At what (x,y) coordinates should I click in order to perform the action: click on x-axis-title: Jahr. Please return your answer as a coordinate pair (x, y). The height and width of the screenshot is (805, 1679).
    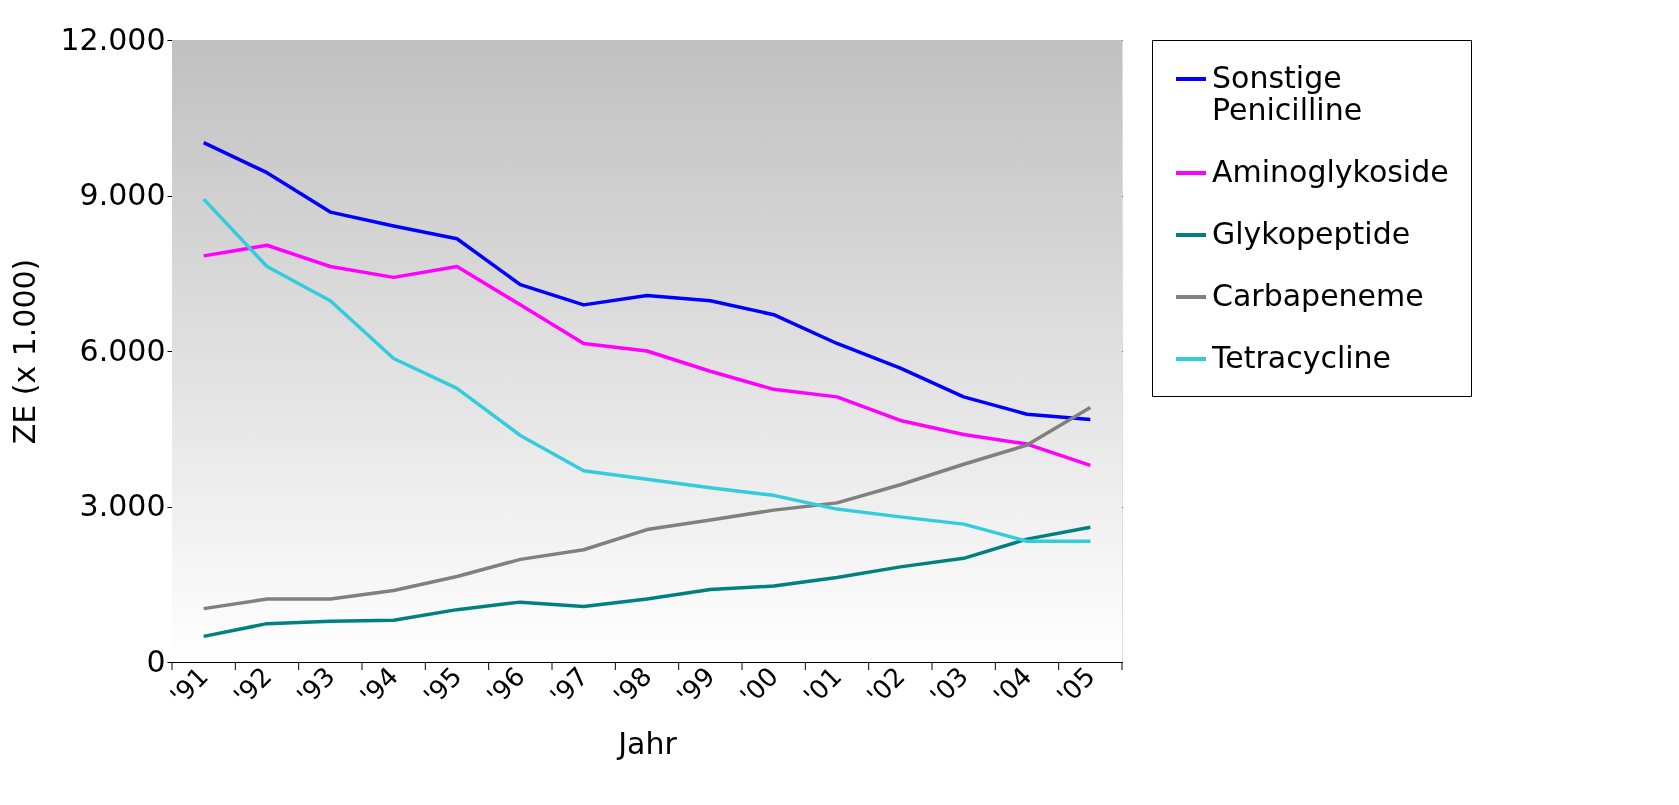
    Looking at the image, I should click on (647, 744).